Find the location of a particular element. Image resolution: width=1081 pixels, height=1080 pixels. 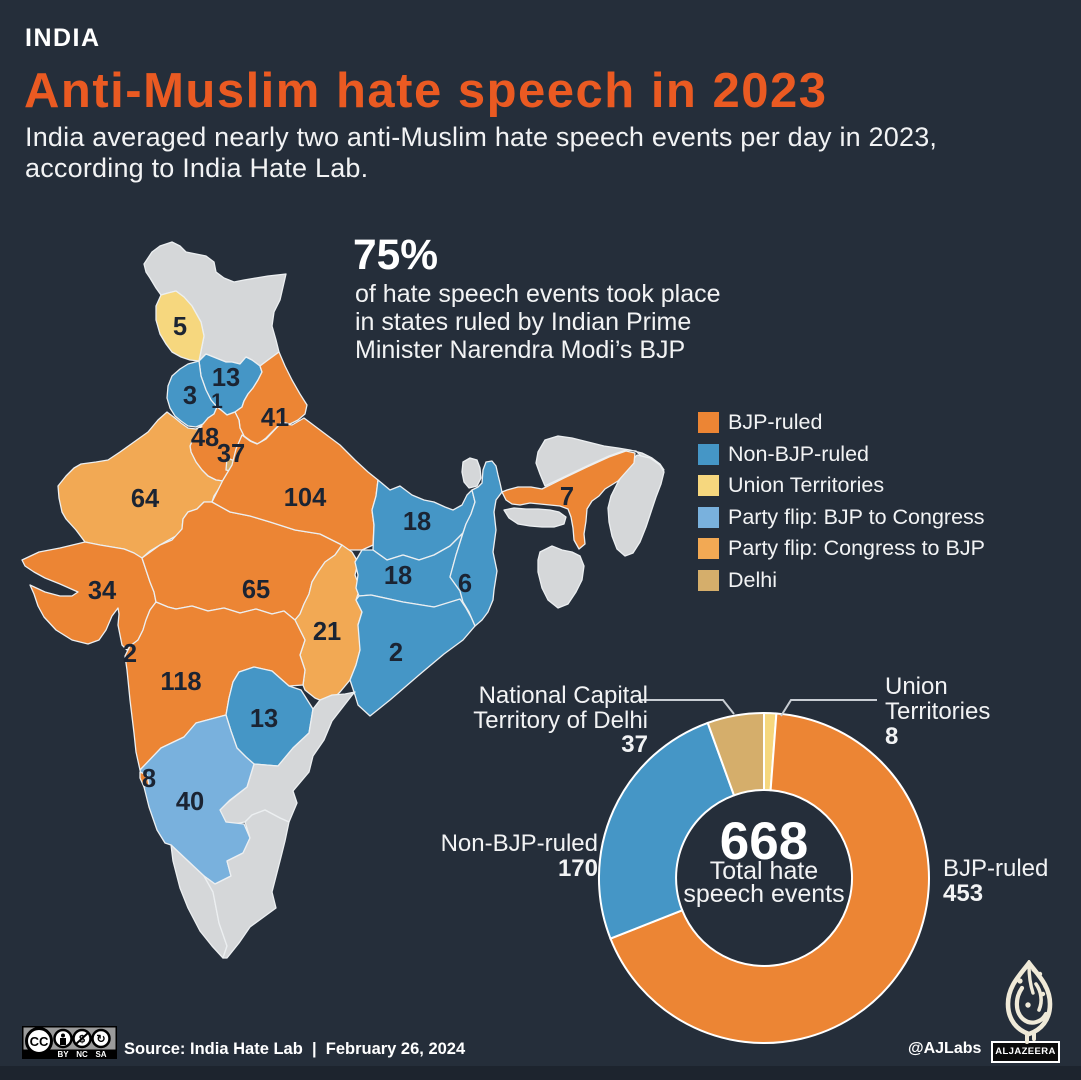

svg-text: 6 is located at coordinates (465, 584).